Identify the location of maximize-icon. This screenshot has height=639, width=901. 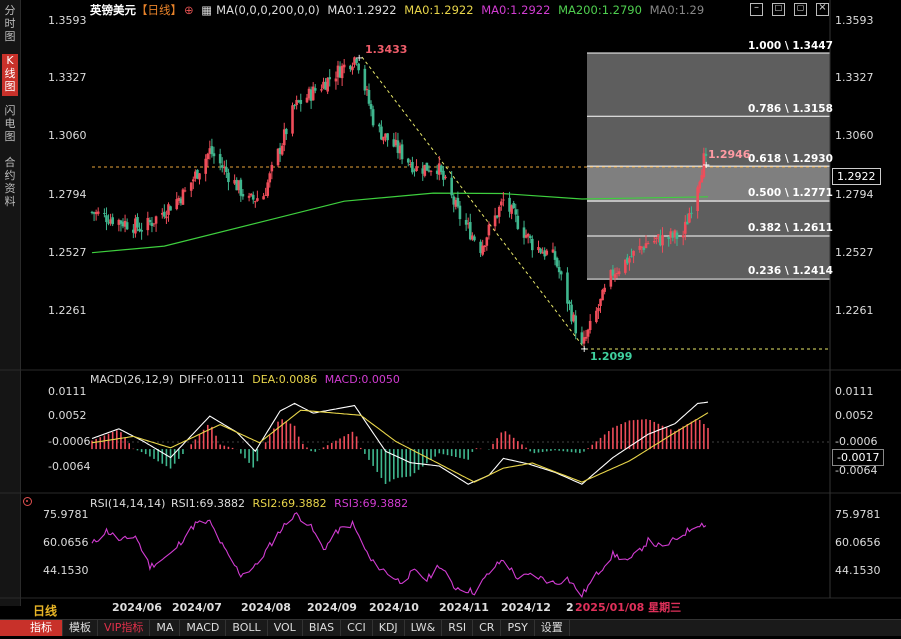
(800, 9).